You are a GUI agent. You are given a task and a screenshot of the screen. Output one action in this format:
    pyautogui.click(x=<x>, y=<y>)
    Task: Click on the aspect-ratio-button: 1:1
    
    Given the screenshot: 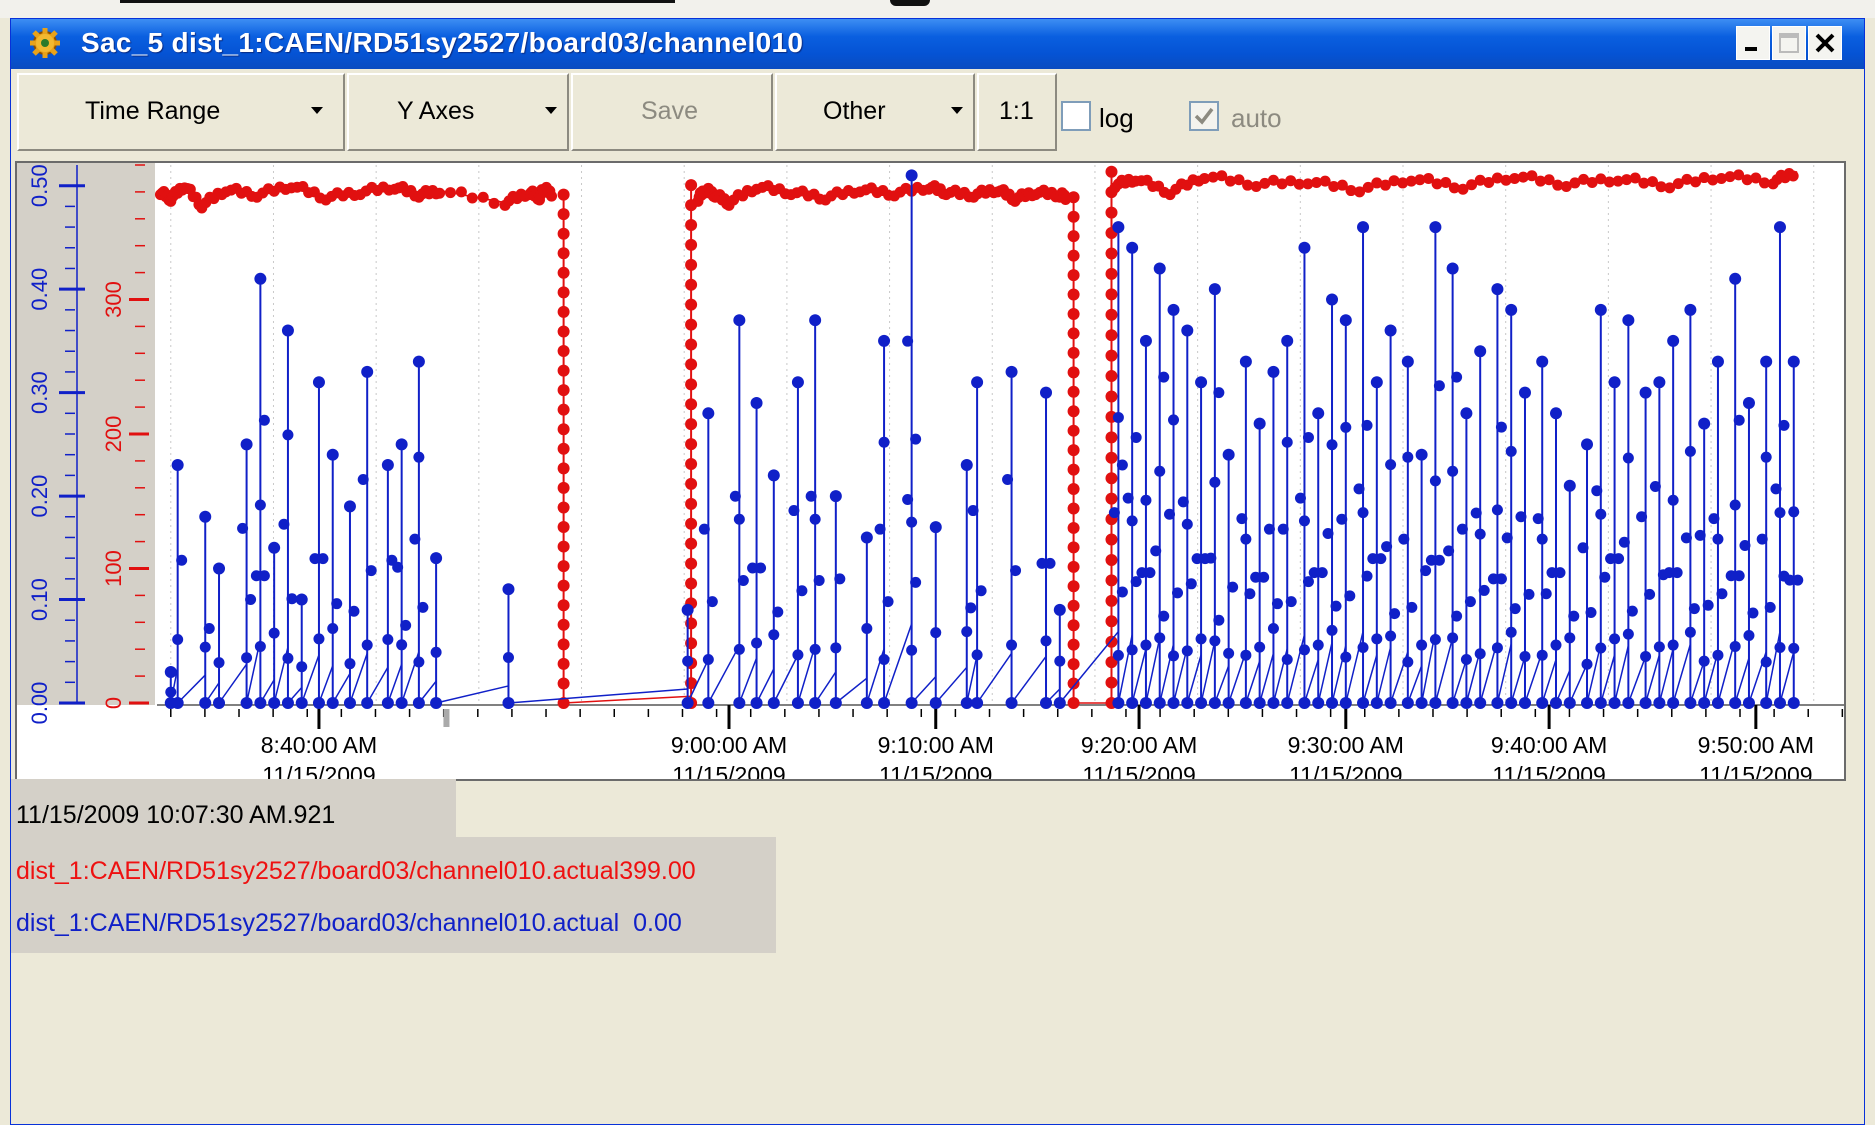 What is the action you would take?
    pyautogui.click(x=1017, y=112)
    